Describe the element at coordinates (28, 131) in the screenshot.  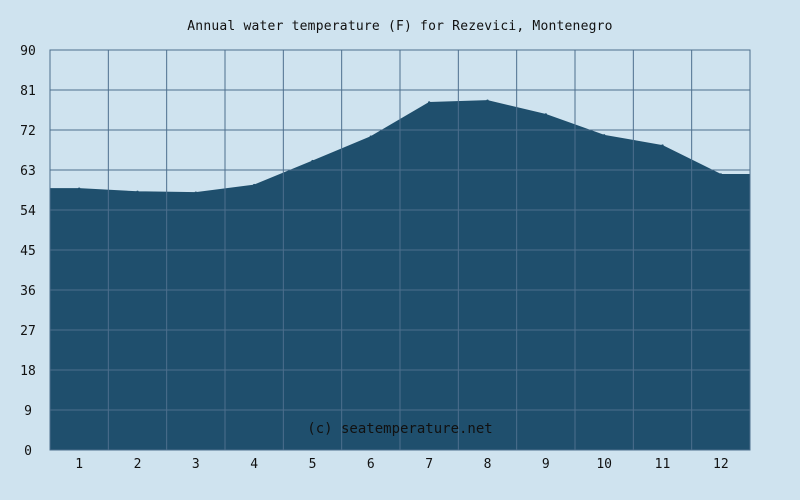
I see `y-tick-label-8: 72` at that location.